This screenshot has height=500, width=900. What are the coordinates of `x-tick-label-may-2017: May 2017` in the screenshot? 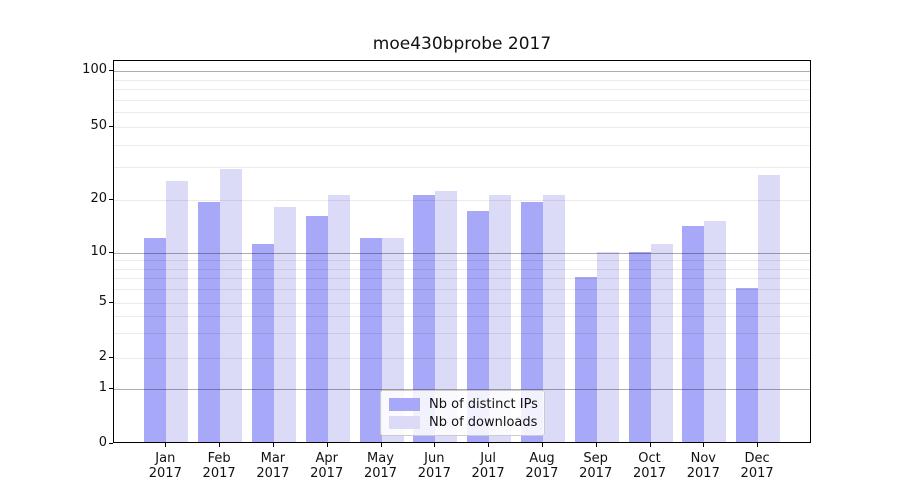 It's located at (380, 466).